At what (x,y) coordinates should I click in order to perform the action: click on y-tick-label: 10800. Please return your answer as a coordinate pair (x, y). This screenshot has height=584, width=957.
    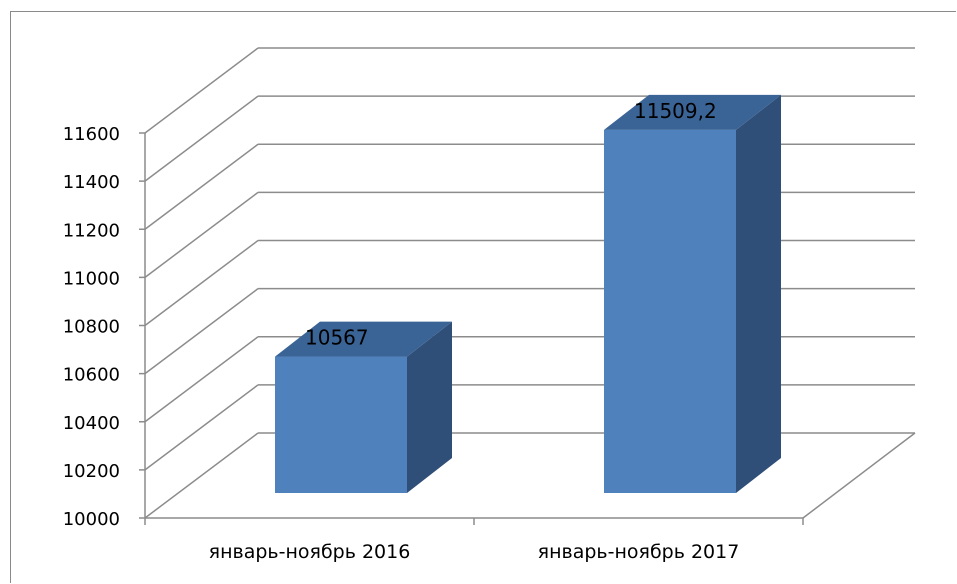
    Looking at the image, I should click on (91, 327).